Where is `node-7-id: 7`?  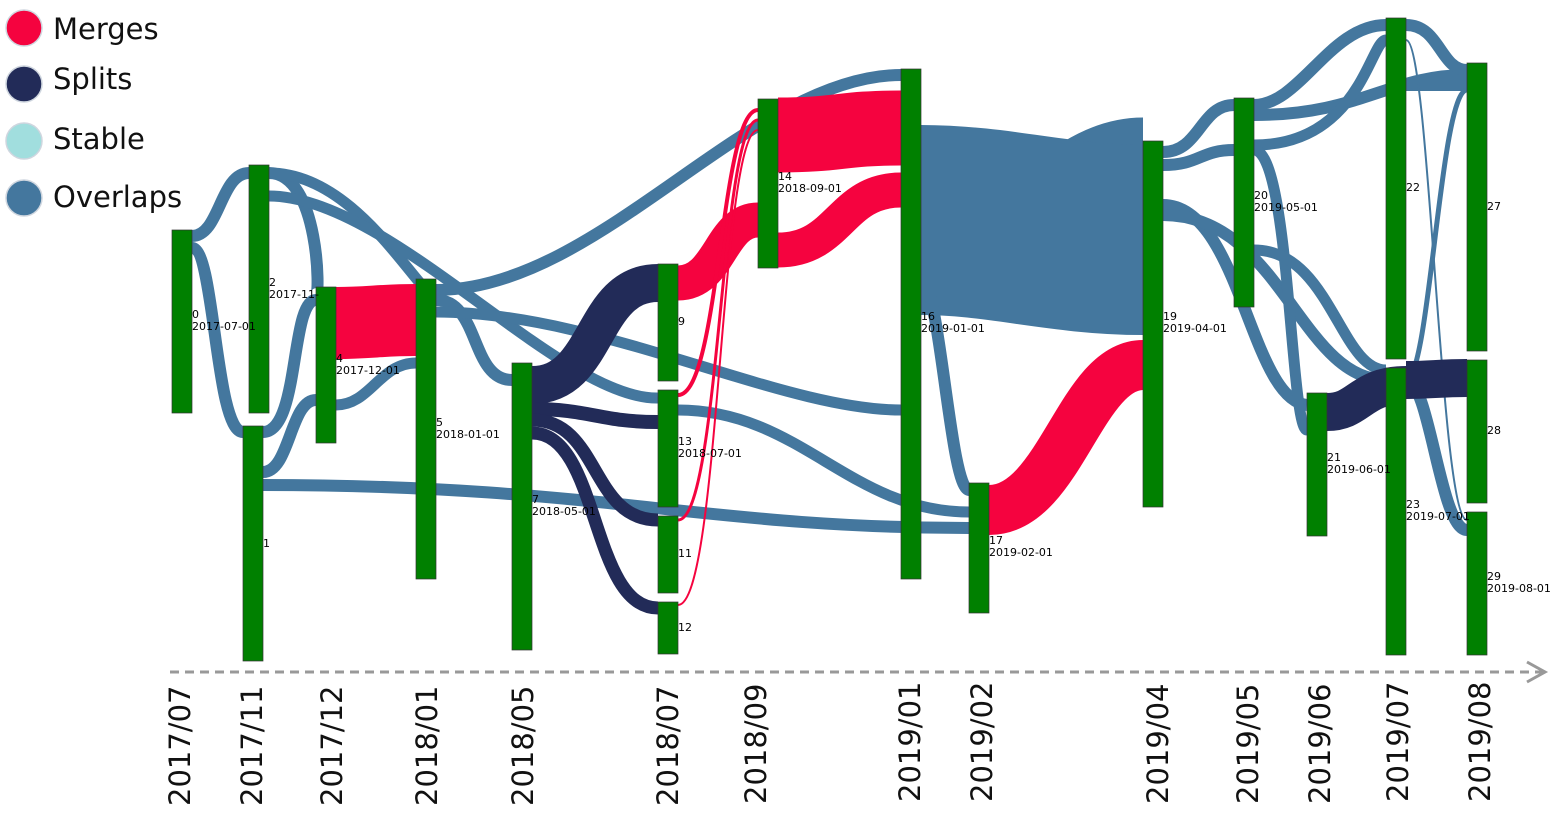
node-7-id: 7 is located at coordinates (535, 499).